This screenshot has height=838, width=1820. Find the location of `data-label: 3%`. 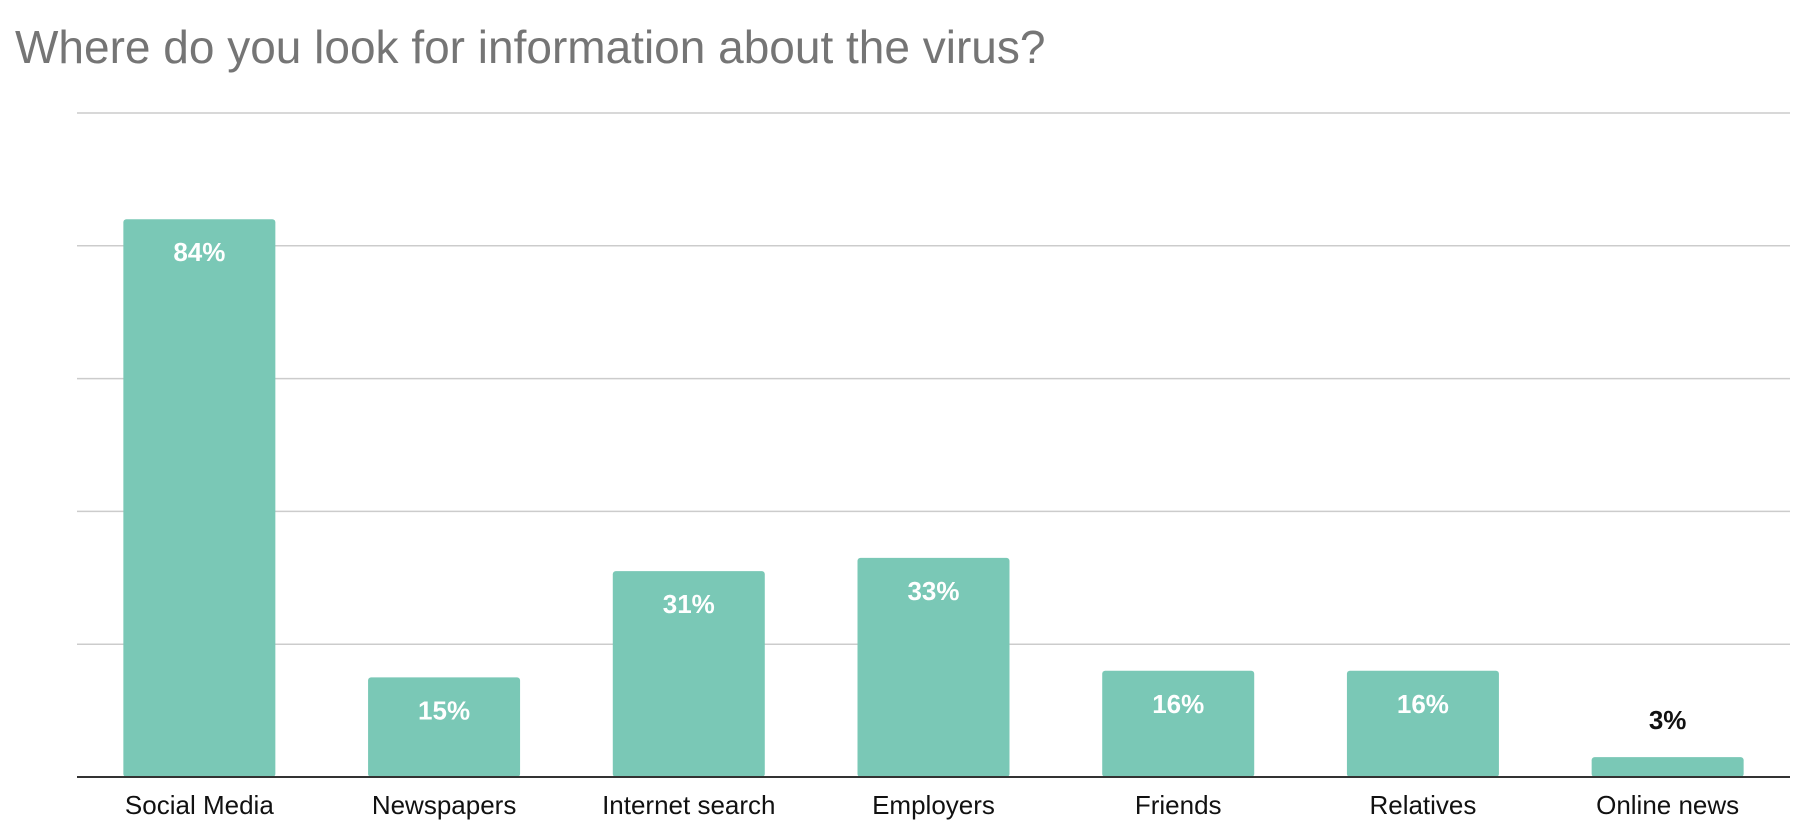

data-label: 3% is located at coordinates (1668, 720).